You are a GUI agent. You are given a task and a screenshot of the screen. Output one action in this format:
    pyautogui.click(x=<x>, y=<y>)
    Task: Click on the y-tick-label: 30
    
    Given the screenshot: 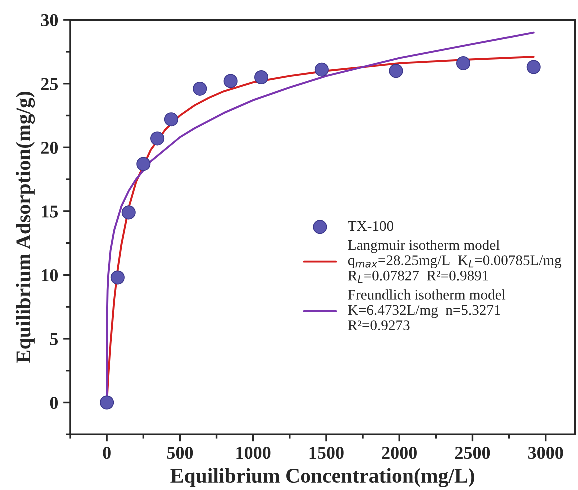 What is the action you would take?
    pyautogui.click(x=49, y=20)
    